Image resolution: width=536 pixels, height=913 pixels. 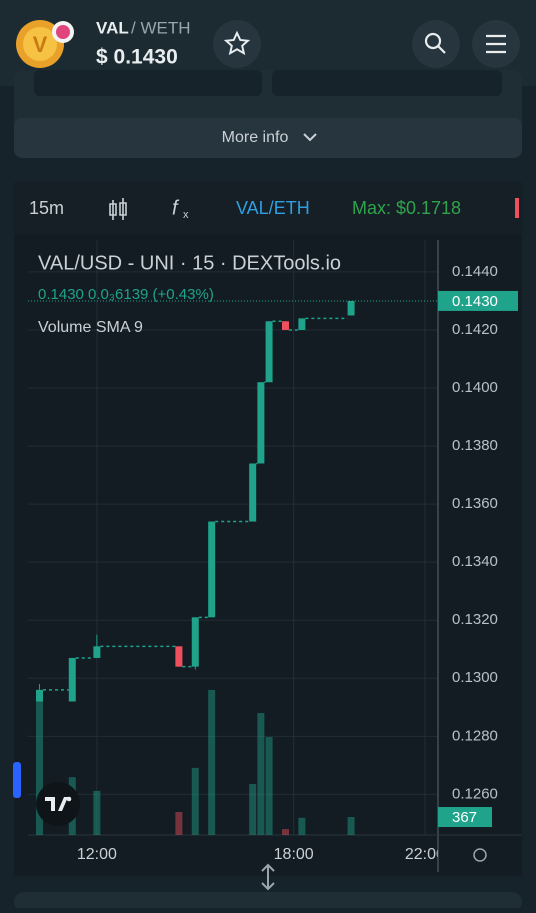 What do you see at coordinates (406, 208) in the screenshot?
I see `max-price: Max: $0.1718` at bounding box center [406, 208].